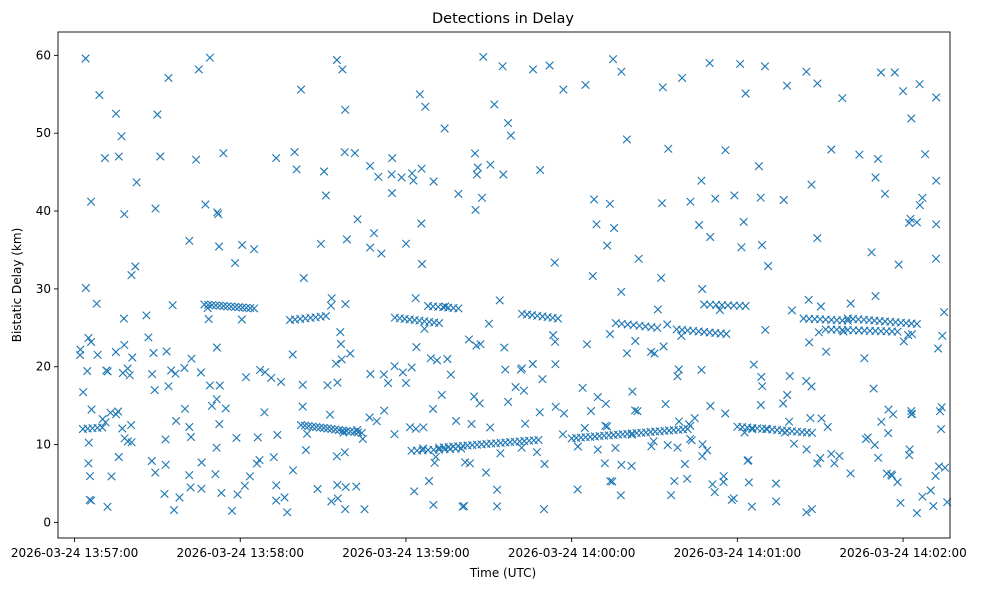 The image size is (983, 590). What do you see at coordinates (74, 553) in the screenshot?
I see `x-tick-label: 2026-03-24 13:57:00` at bounding box center [74, 553].